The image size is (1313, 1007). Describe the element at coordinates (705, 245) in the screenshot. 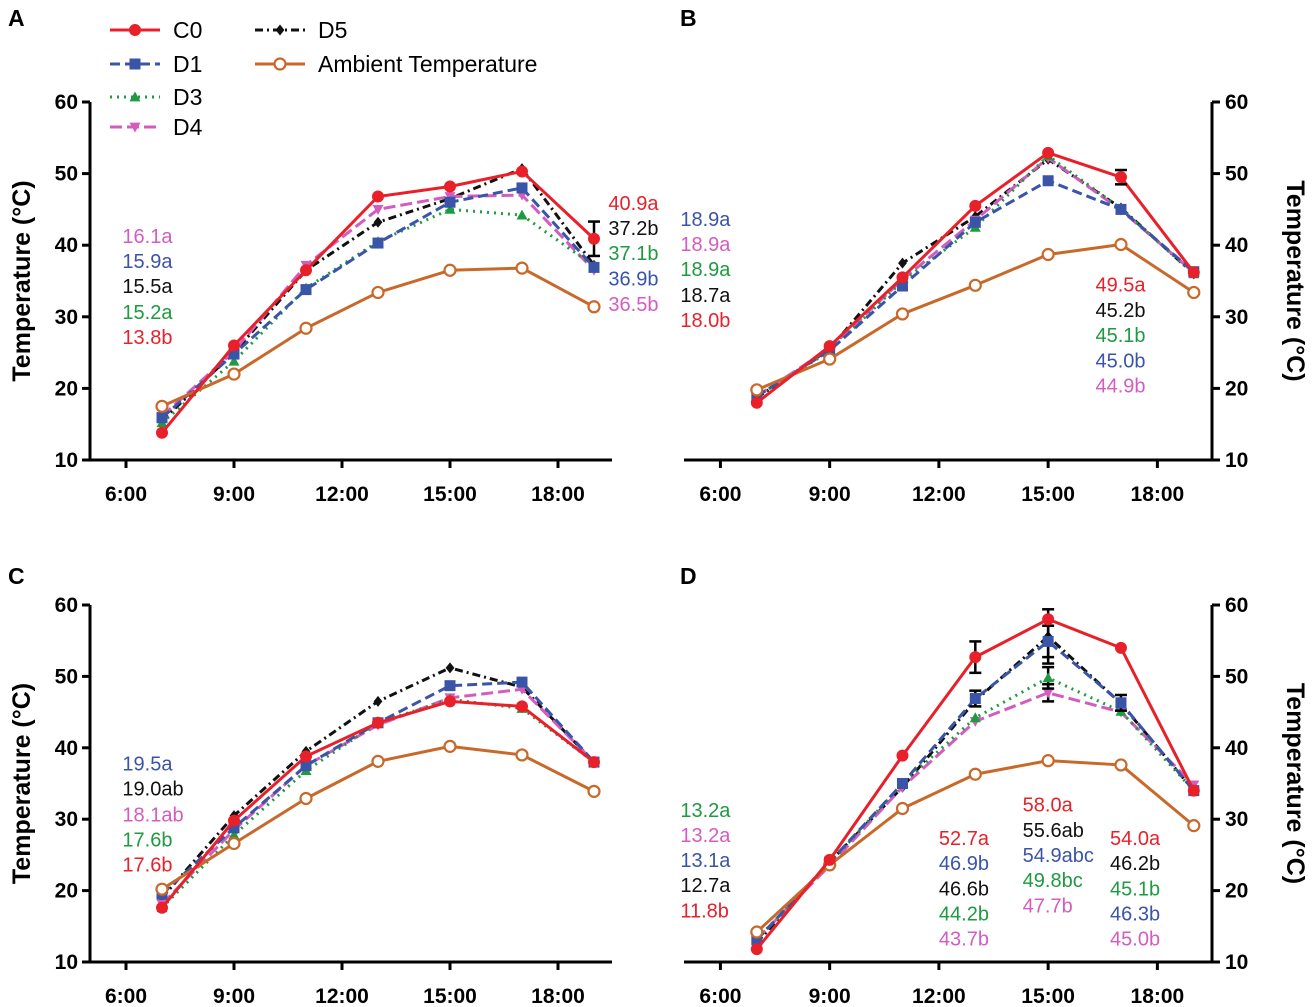

I see `annotation-d4: 18.9a` at that location.